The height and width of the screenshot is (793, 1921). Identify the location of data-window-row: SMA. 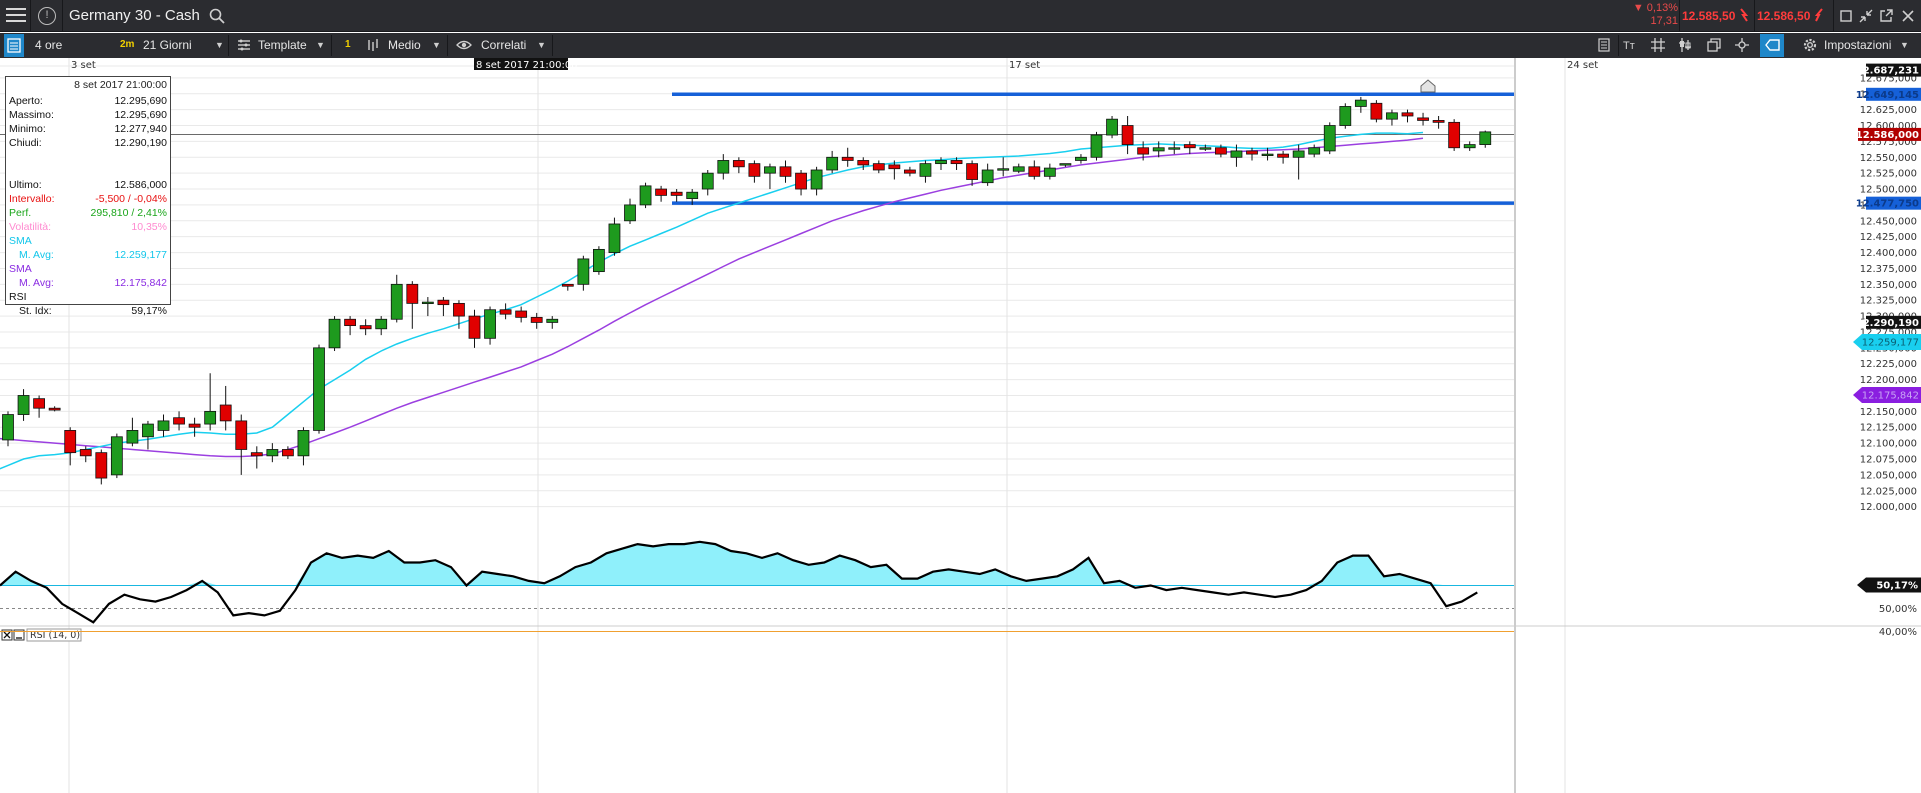
(88, 269).